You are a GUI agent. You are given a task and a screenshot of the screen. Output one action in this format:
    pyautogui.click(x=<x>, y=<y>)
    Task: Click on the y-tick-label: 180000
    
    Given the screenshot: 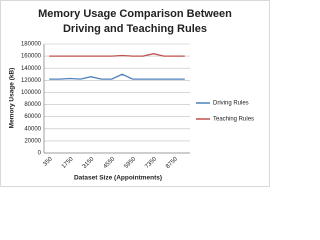 What is the action you would take?
    pyautogui.click(x=31, y=45)
    